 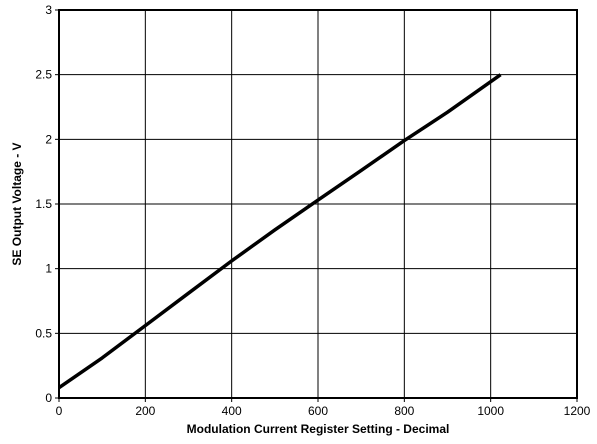 What do you see at coordinates (48, 139) in the screenshot?
I see `y-tick-label: 2` at bounding box center [48, 139].